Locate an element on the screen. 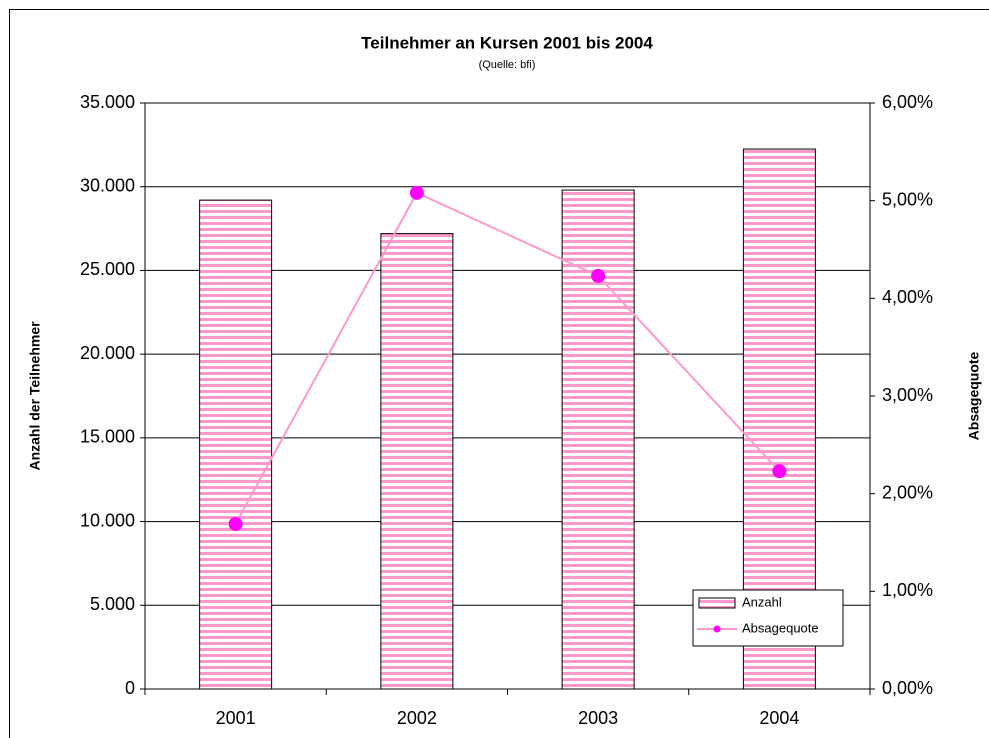  legend-label: Anzahl is located at coordinates (762, 601).